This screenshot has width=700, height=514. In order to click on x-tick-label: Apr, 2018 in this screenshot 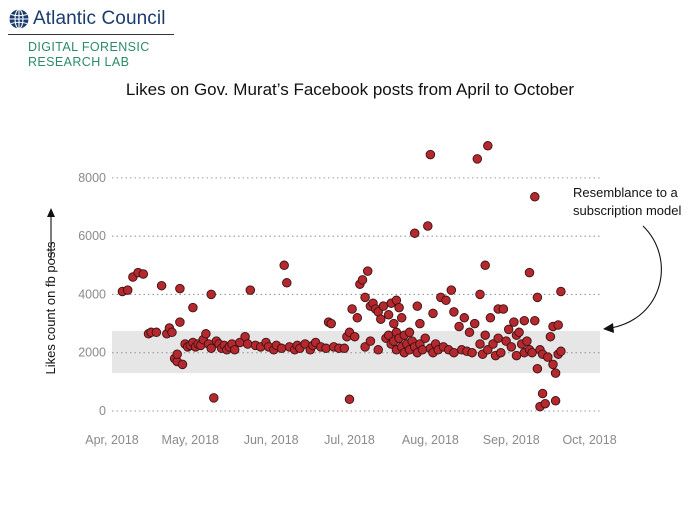, I will do `click(112, 440)`.